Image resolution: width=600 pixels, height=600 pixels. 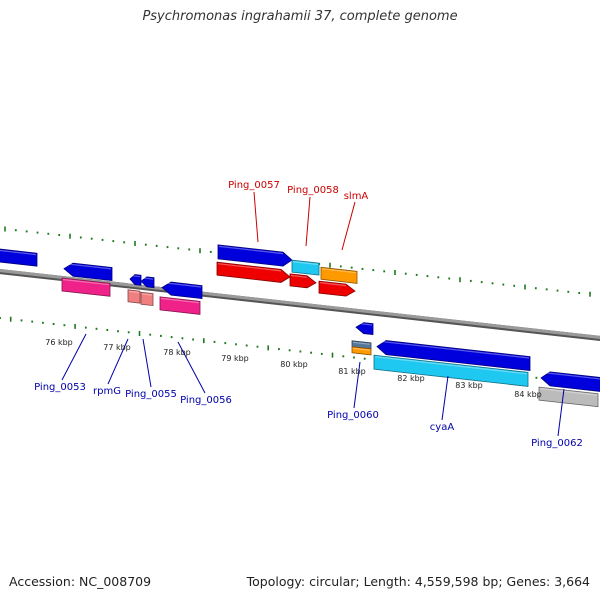 I want to click on gene-rpmg-cds-highlight, so click(x=134, y=292).